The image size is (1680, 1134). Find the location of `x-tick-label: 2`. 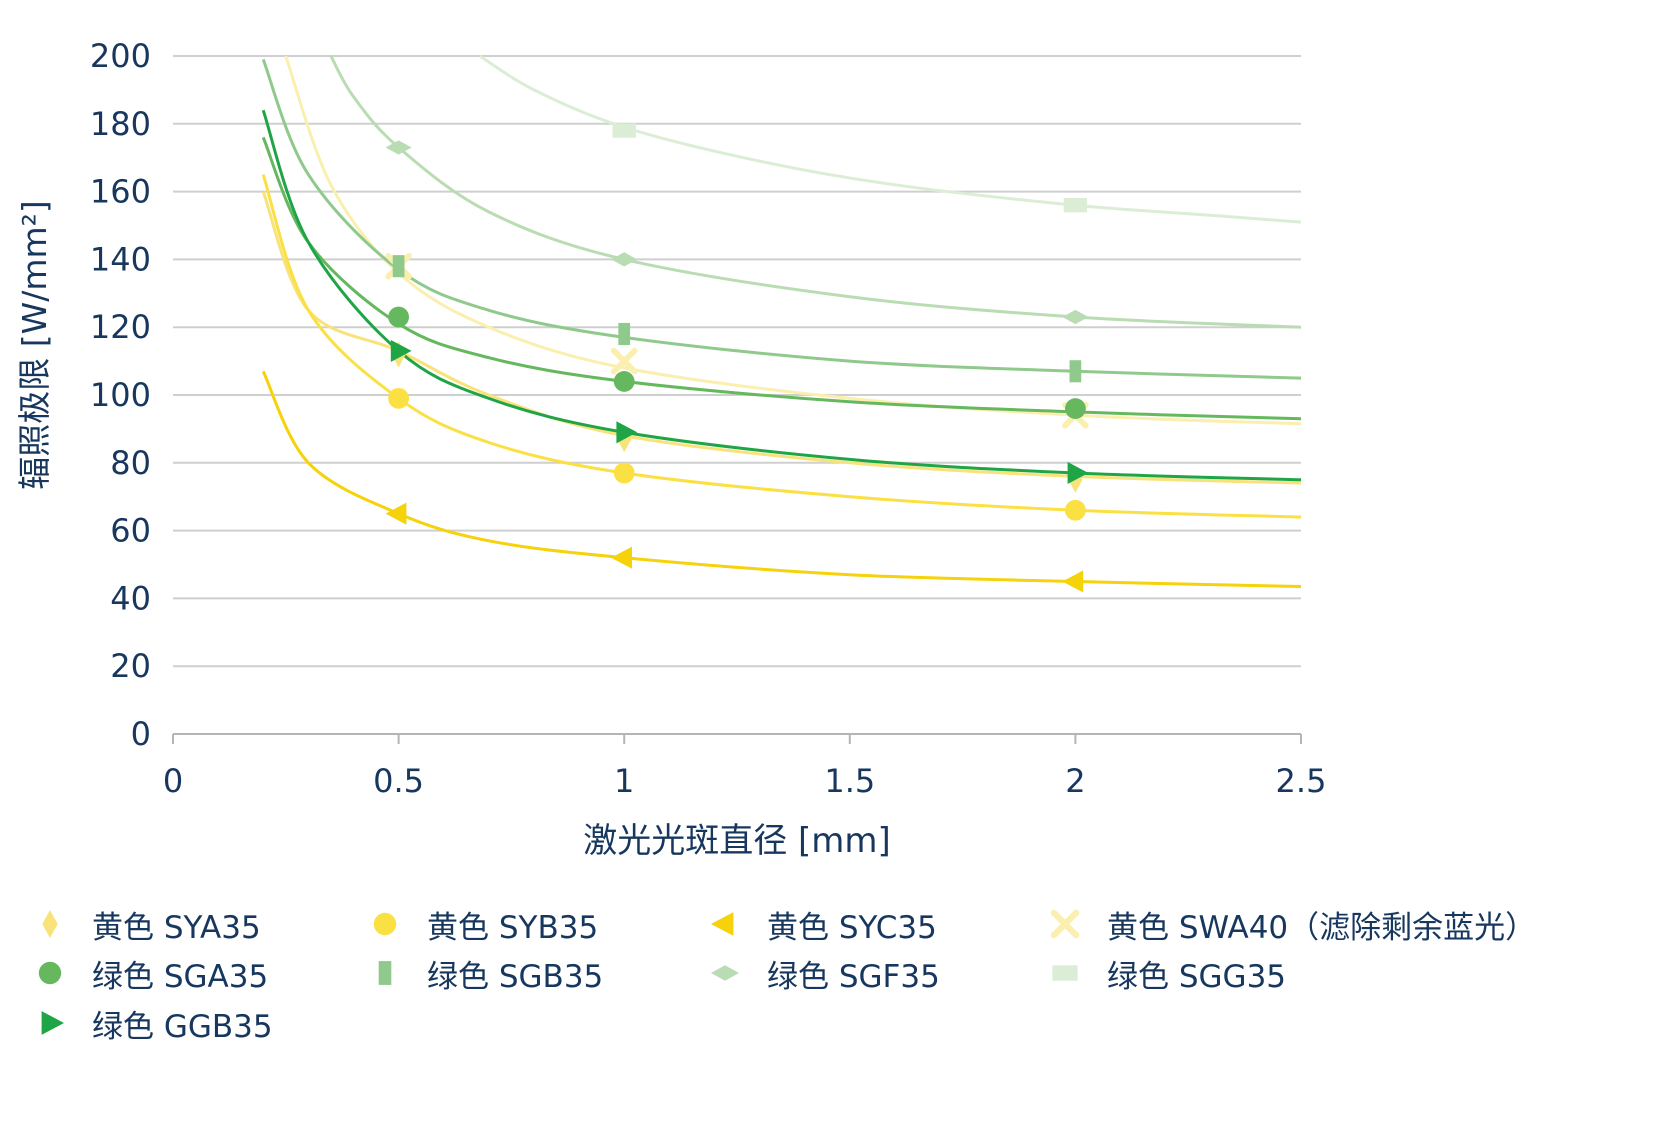

x-tick-label: 2 is located at coordinates (1075, 781).